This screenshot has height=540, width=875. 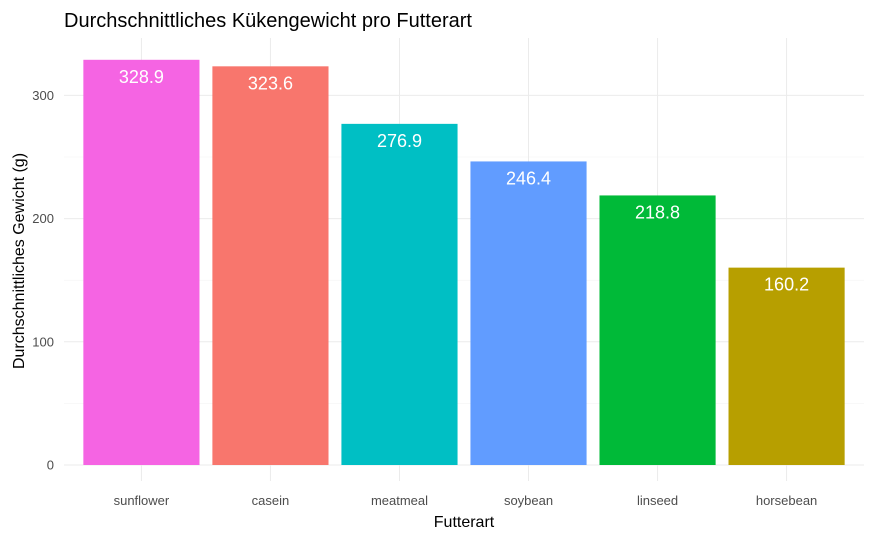 What do you see at coordinates (786, 366) in the screenshot?
I see `bar-horsebean` at bounding box center [786, 366].